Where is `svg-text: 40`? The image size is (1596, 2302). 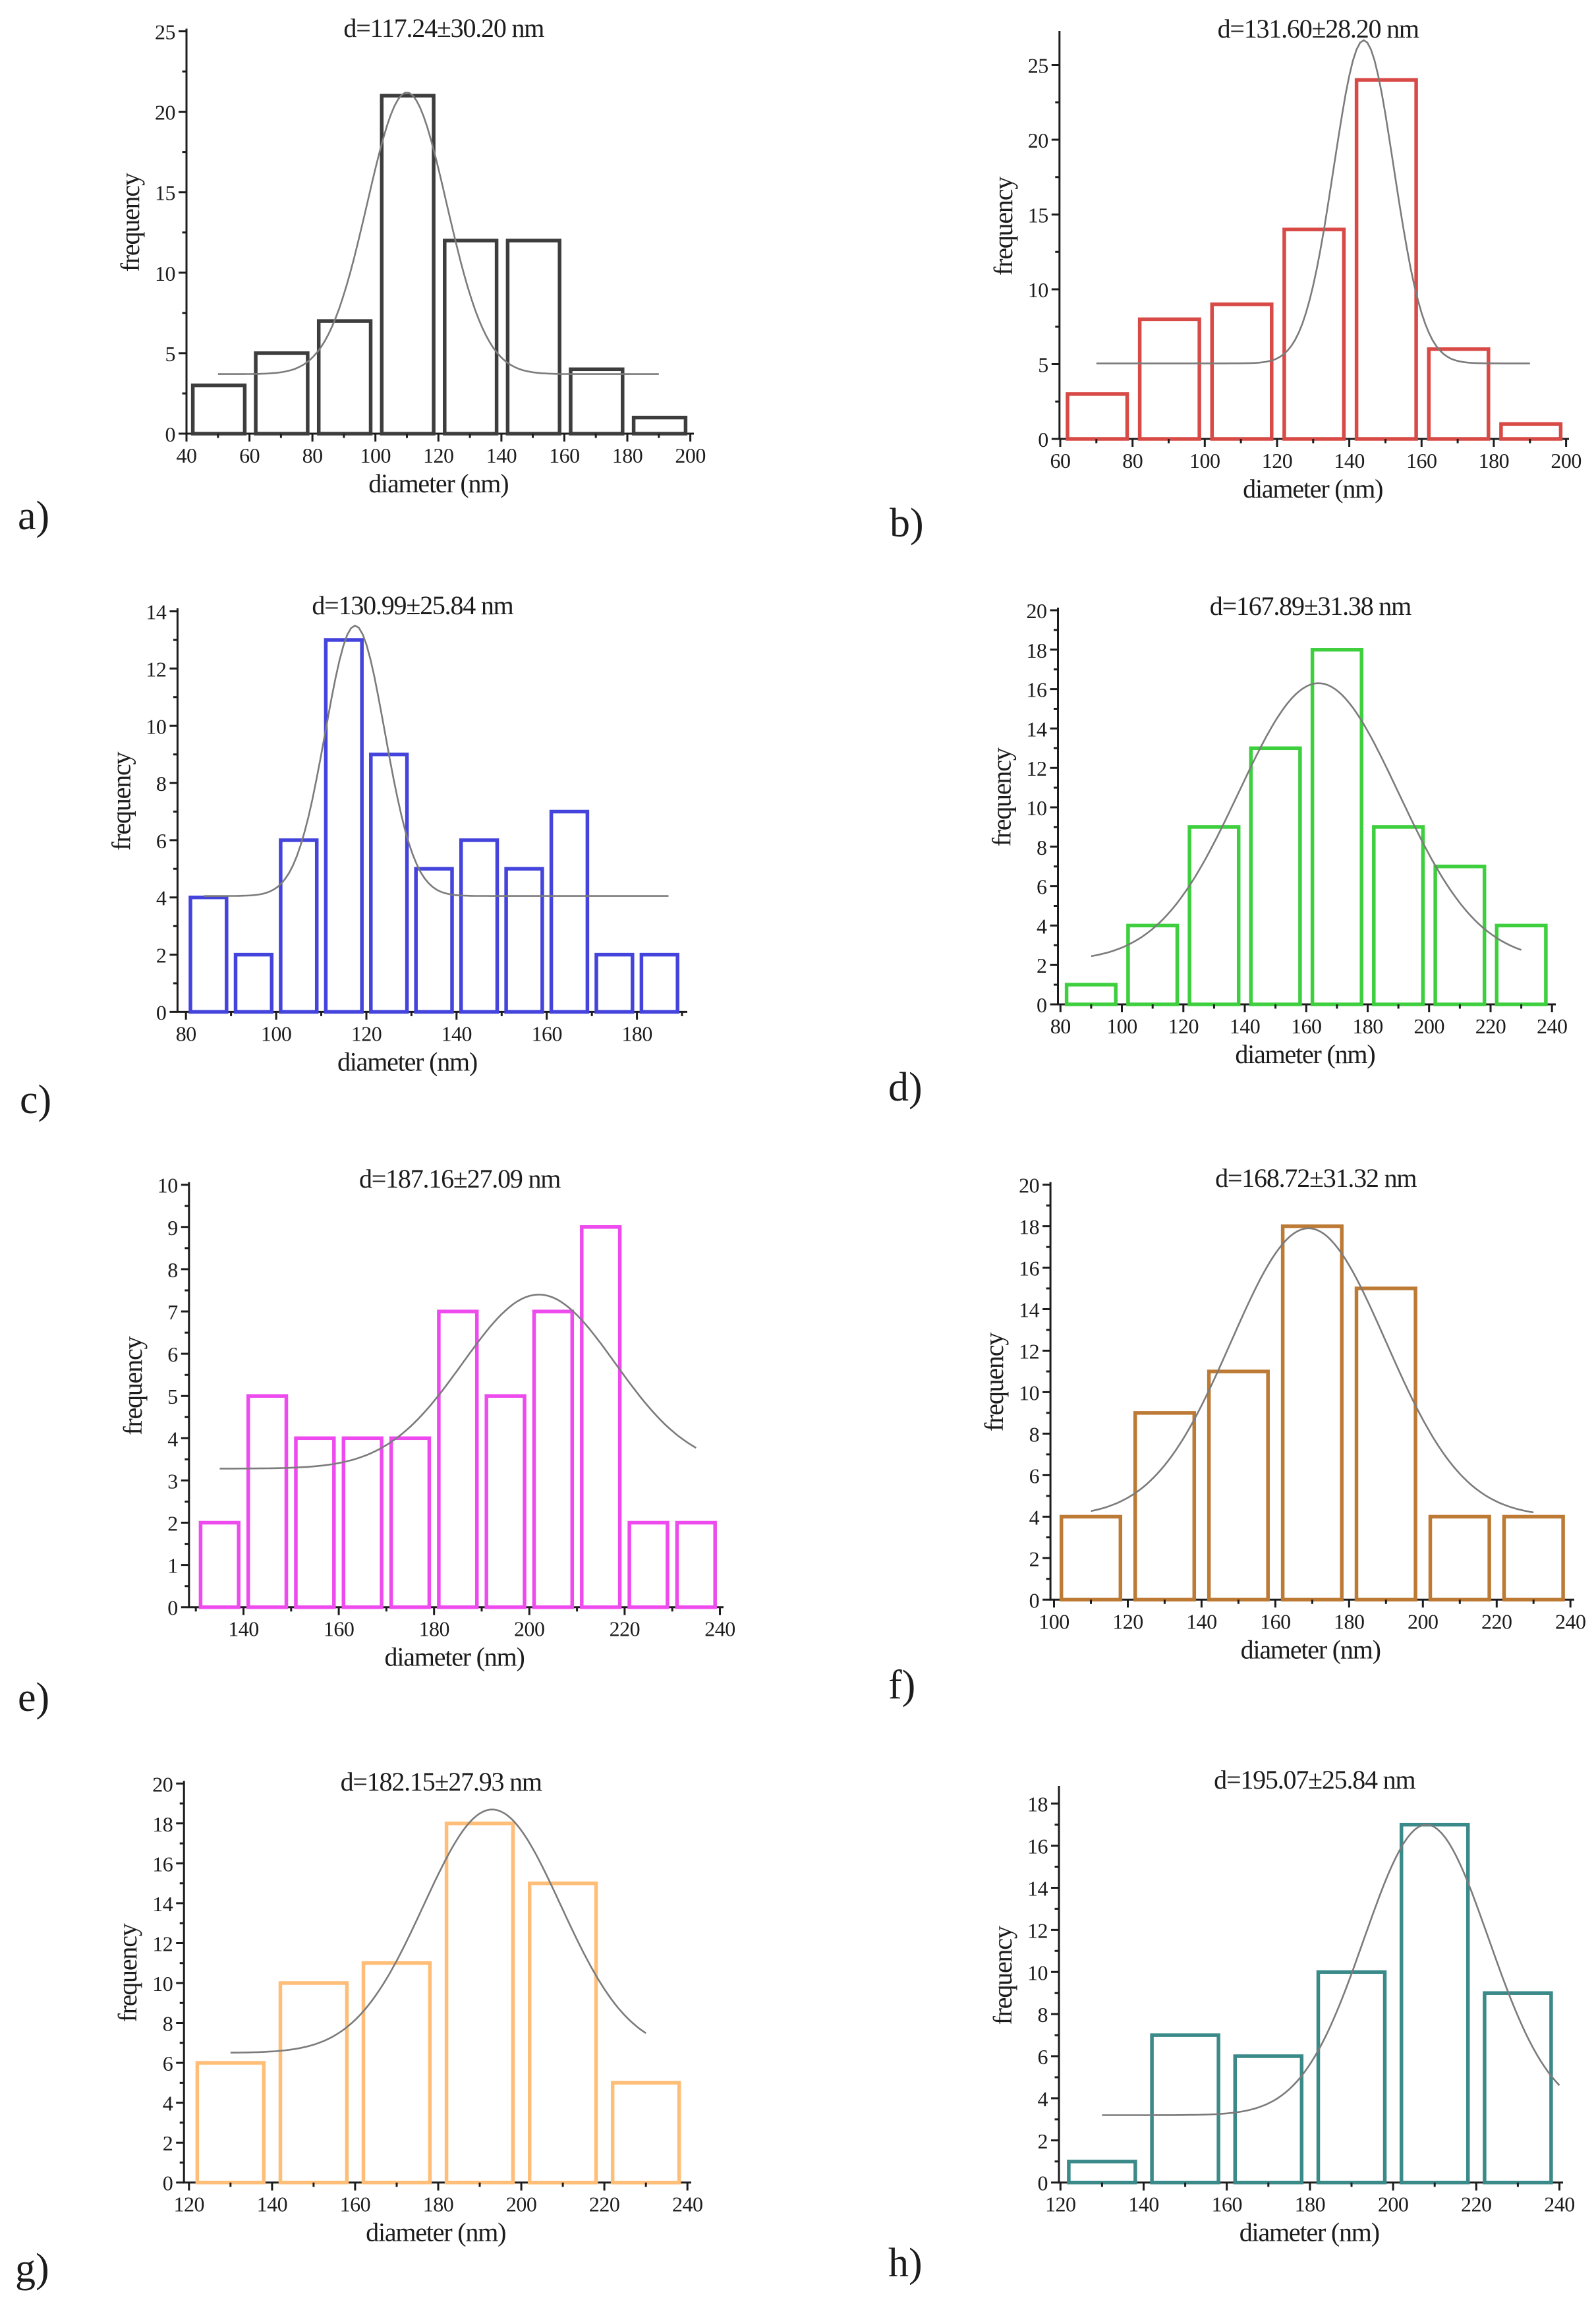
svg-text: 40 is located at coordinates (187, 456).